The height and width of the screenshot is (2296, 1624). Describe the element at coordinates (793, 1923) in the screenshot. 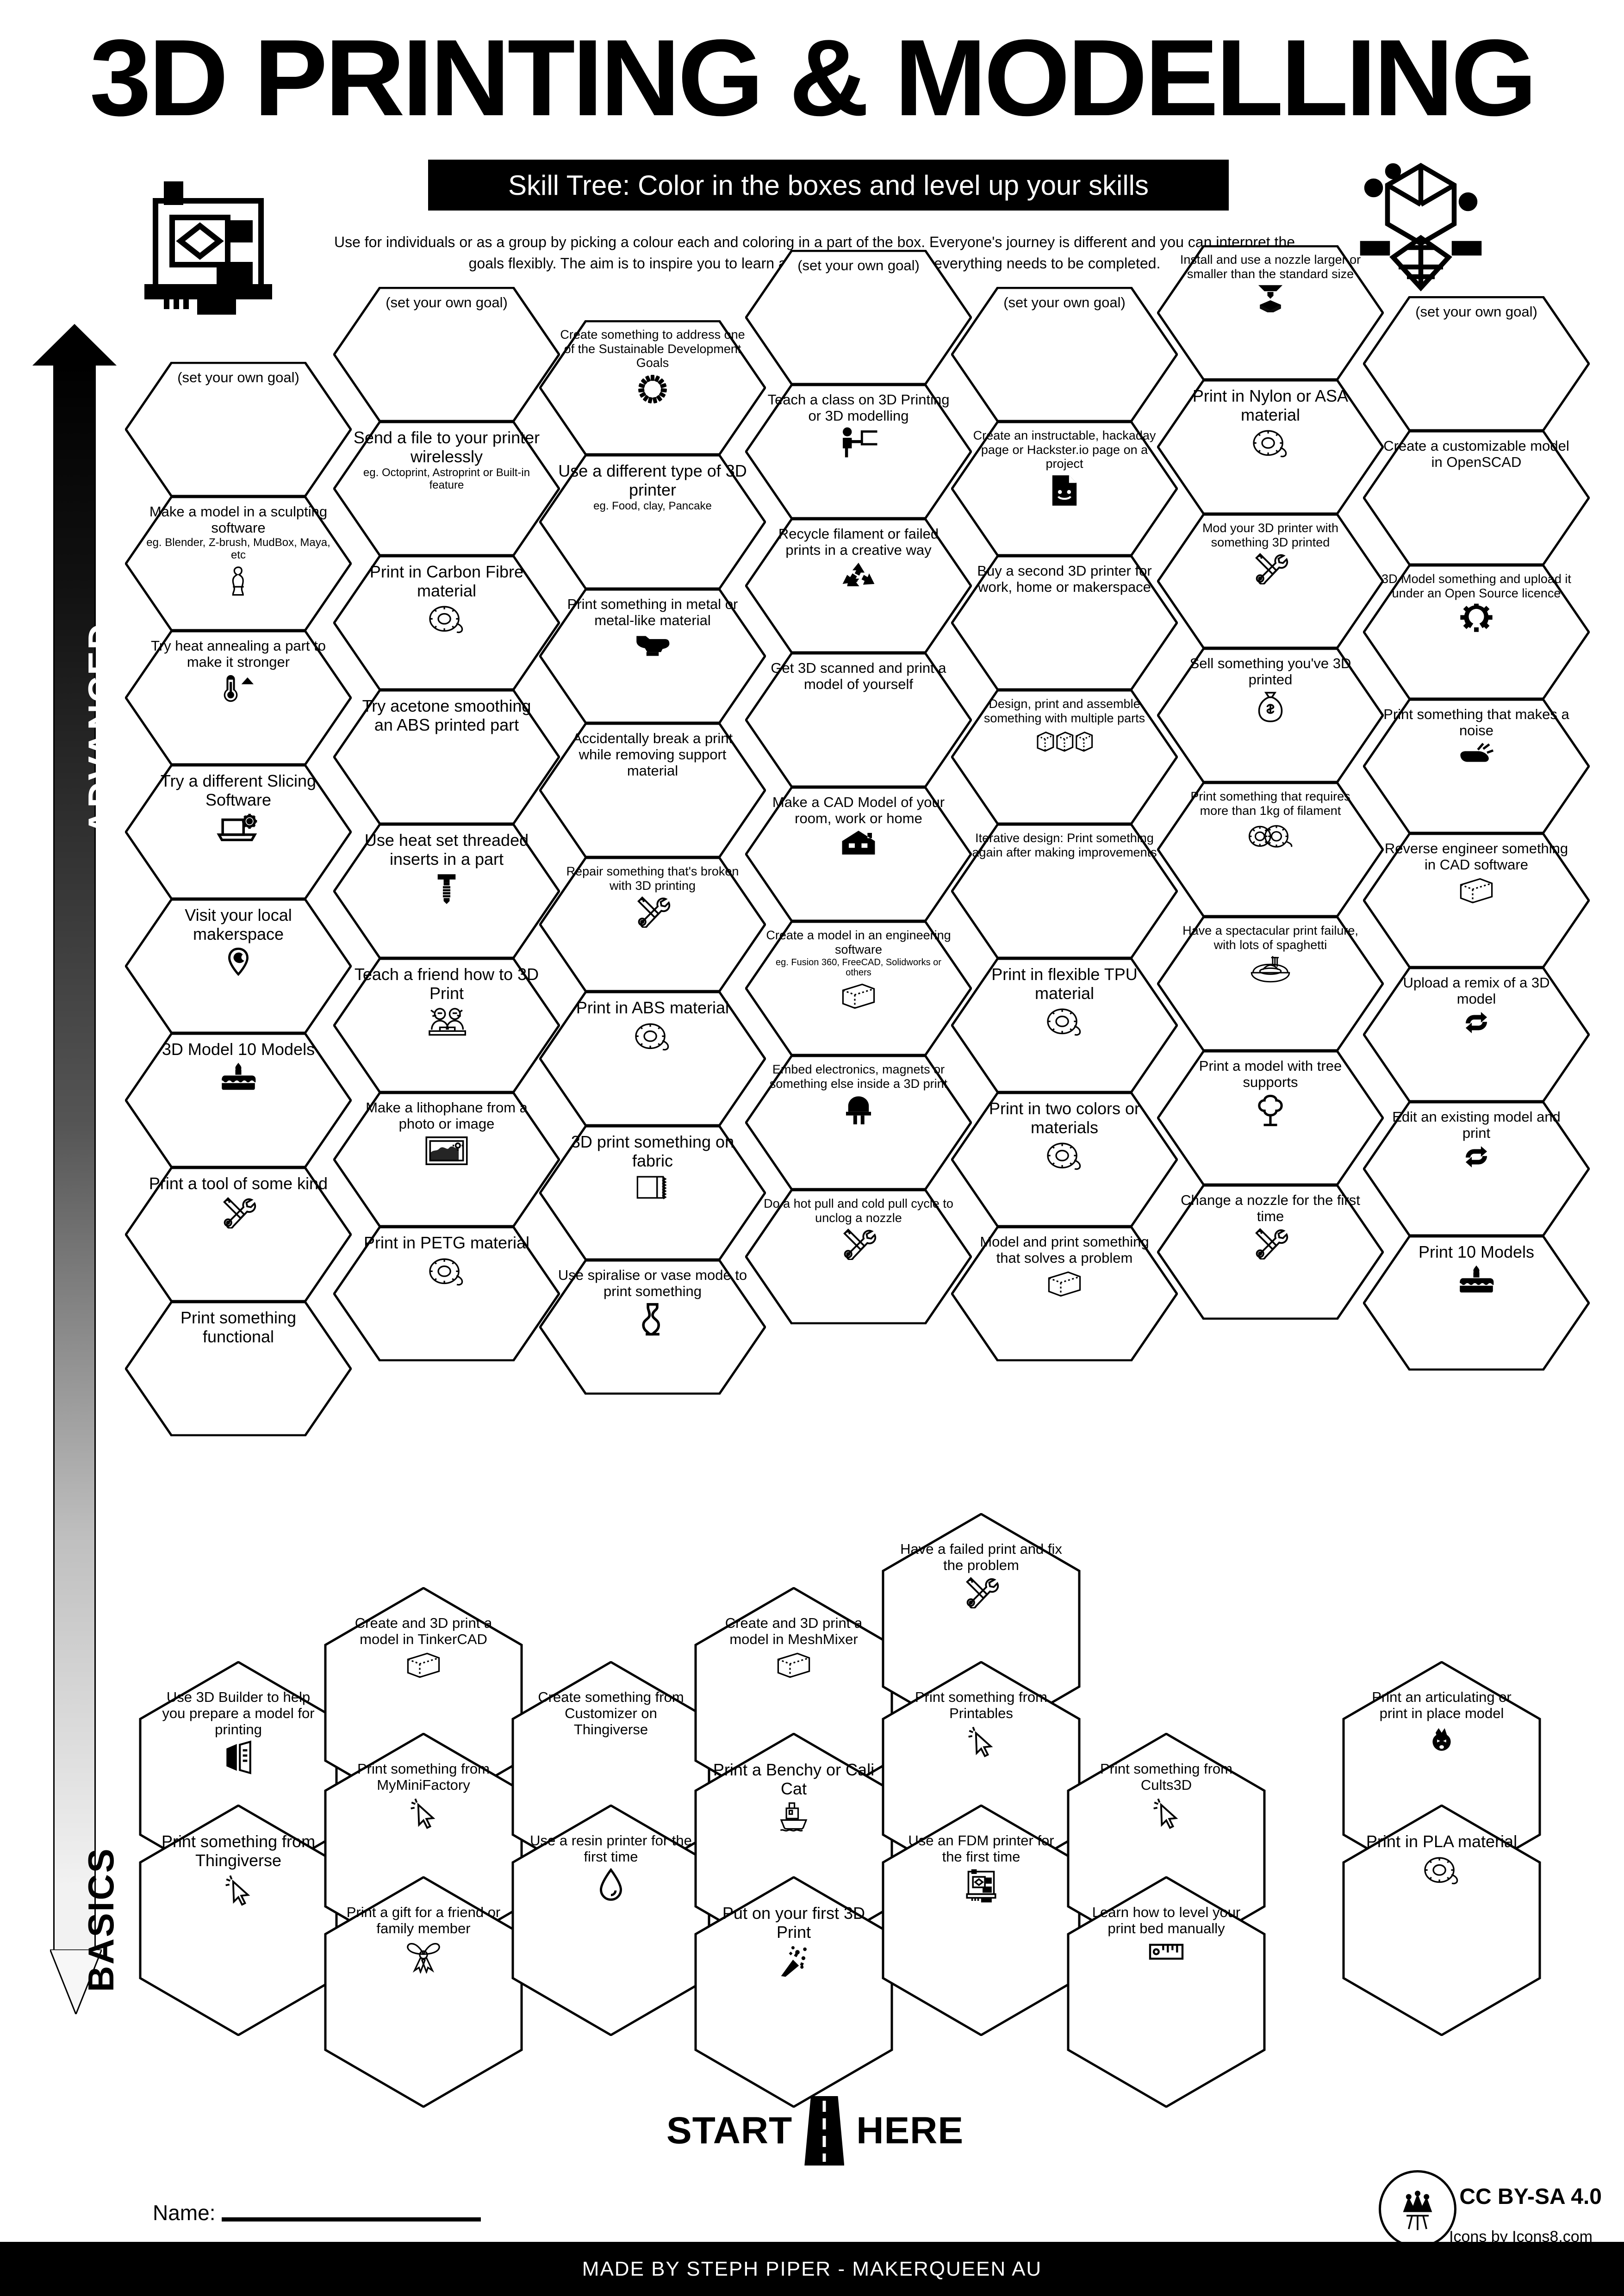

I see `skill-title: Put on your first 3D Print` at that location.